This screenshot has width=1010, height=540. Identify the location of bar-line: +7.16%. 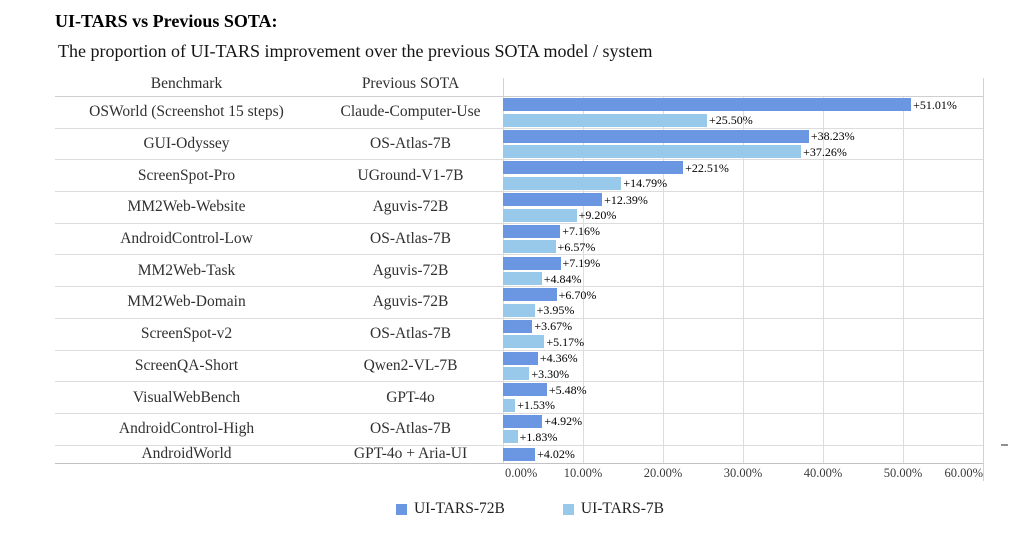
(743, 231).